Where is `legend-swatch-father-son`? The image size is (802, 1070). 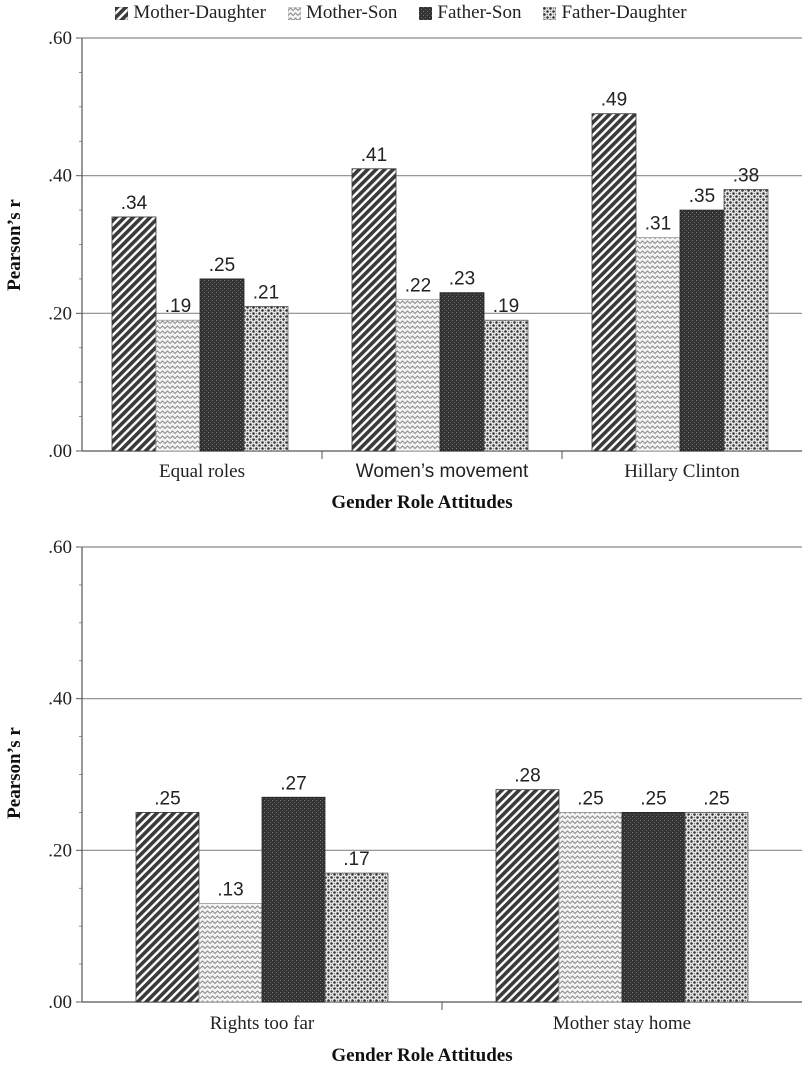 legend-swatch-father-son is located at coordinates (426, 13).